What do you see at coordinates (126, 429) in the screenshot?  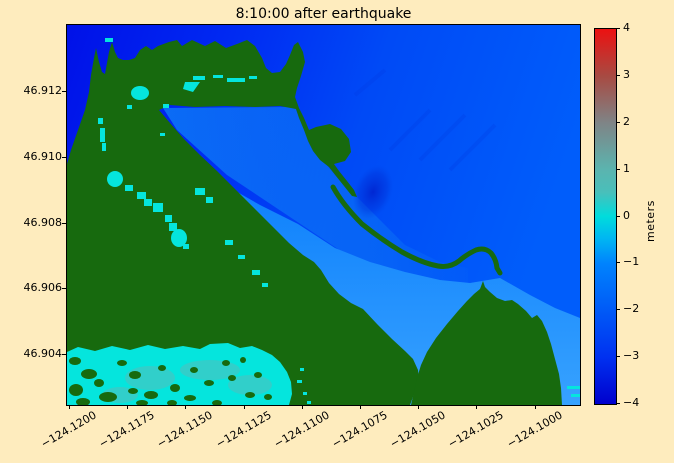 I see `x-tick-label: −124.1175` at bounding box center [126, 429].